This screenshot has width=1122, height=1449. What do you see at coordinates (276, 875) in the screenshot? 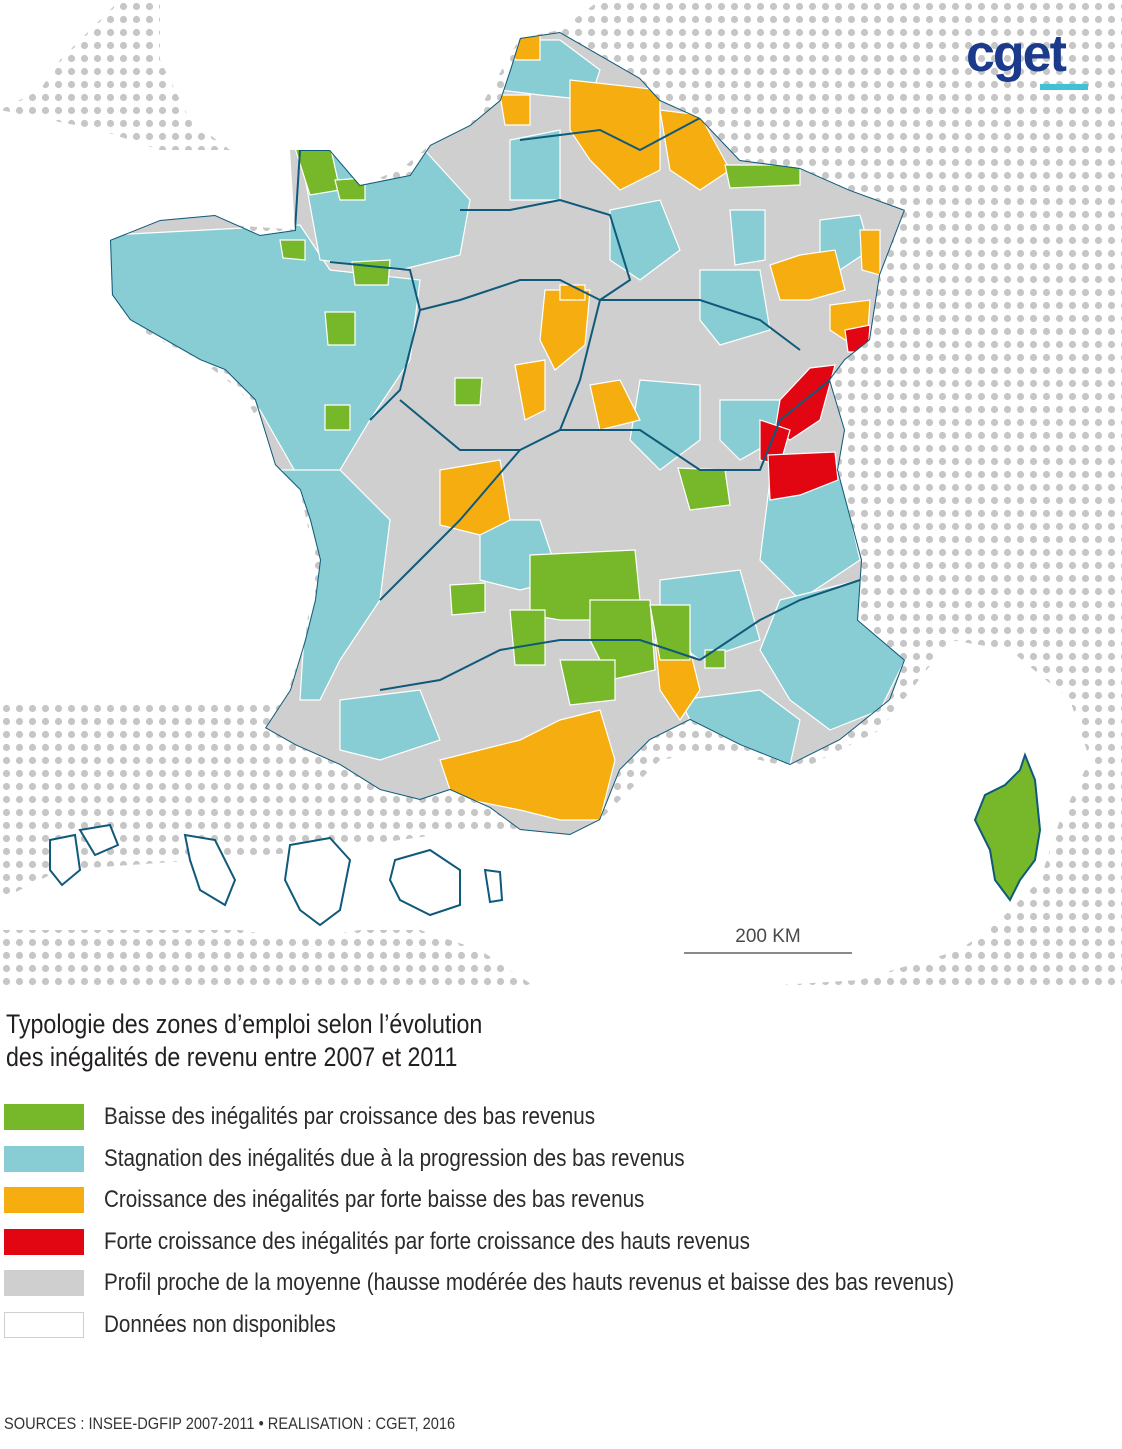
I see `overseas-territories` at bounding box center [276, 875].